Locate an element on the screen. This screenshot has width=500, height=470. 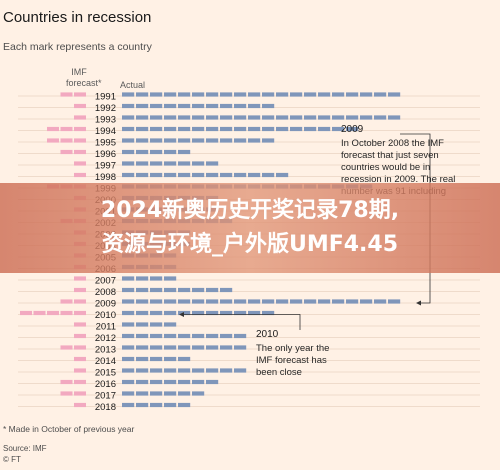
year-label: 2007 is located at coordinates (105, 281).